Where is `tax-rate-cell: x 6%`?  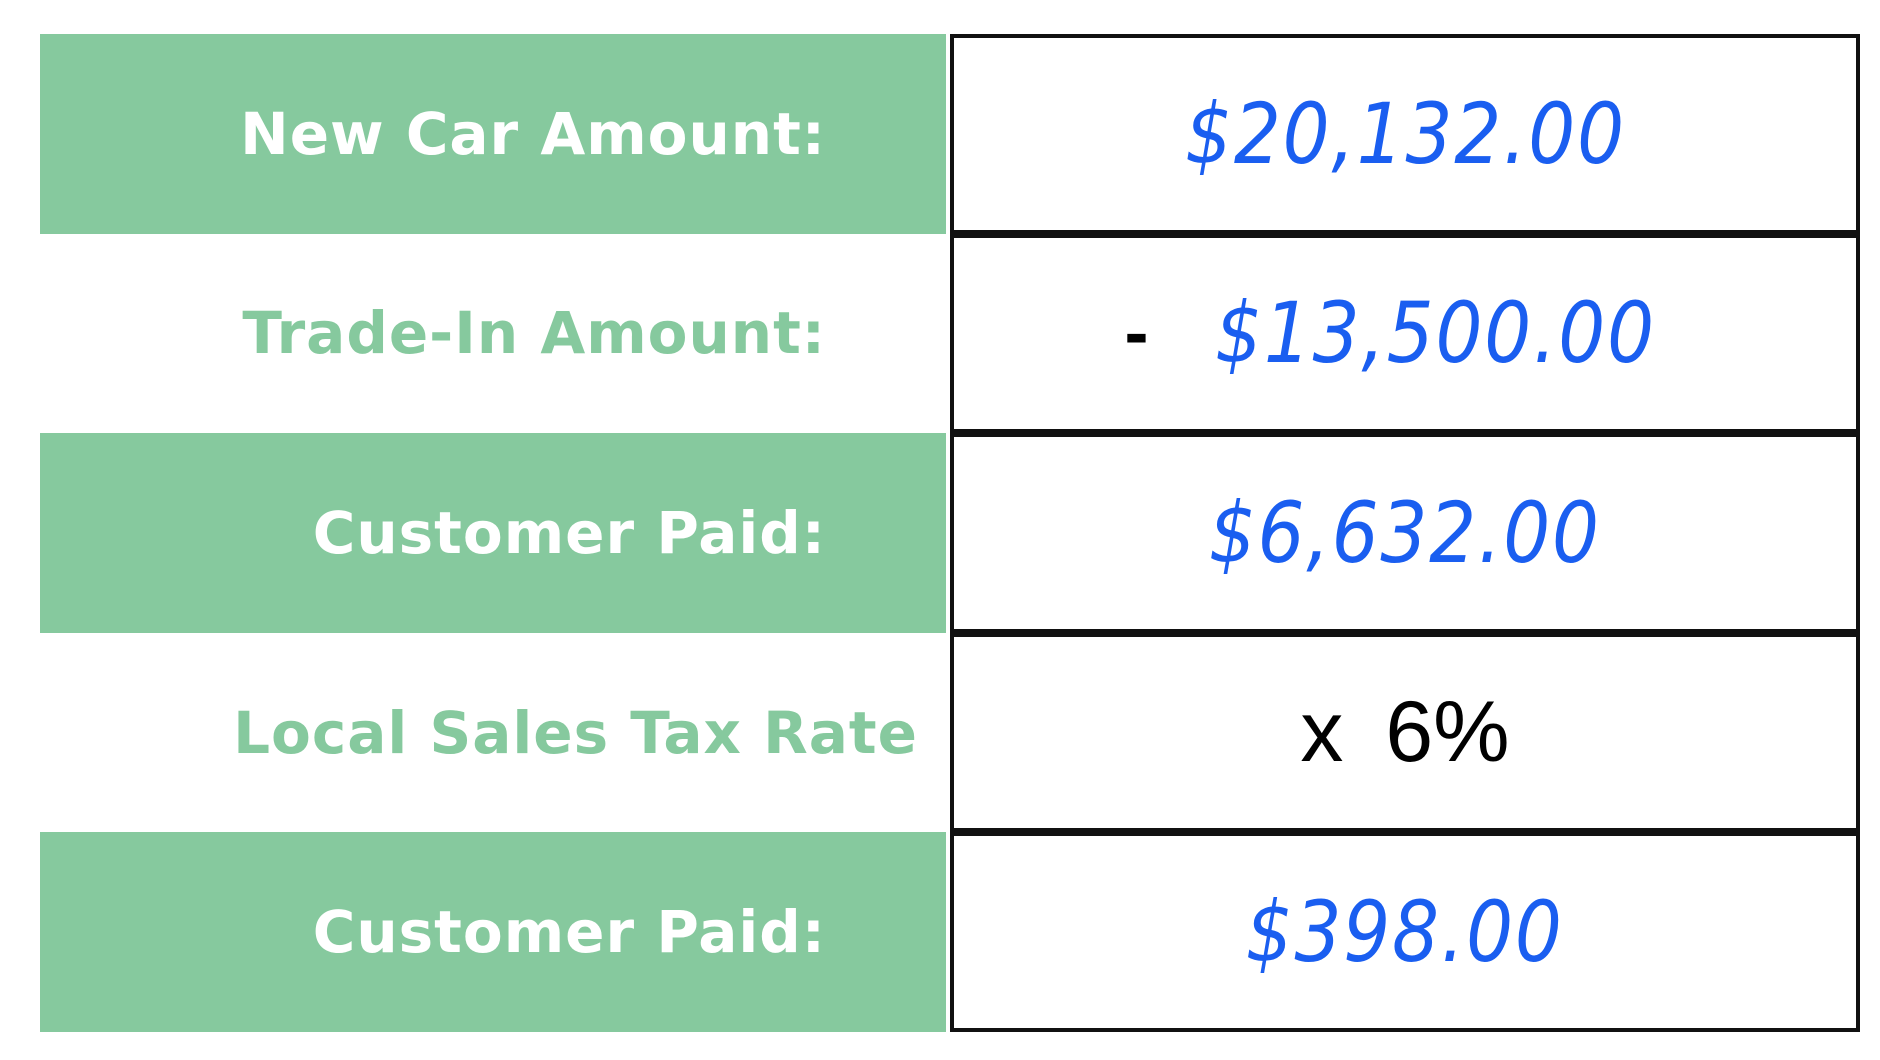
tax-rate-cell: x 6% is located at coordinates (1405, 732).